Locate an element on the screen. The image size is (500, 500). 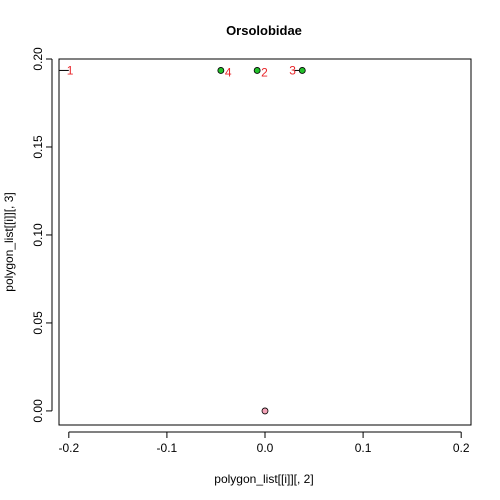
point-label: 4 is located at coordinates (228, 72).